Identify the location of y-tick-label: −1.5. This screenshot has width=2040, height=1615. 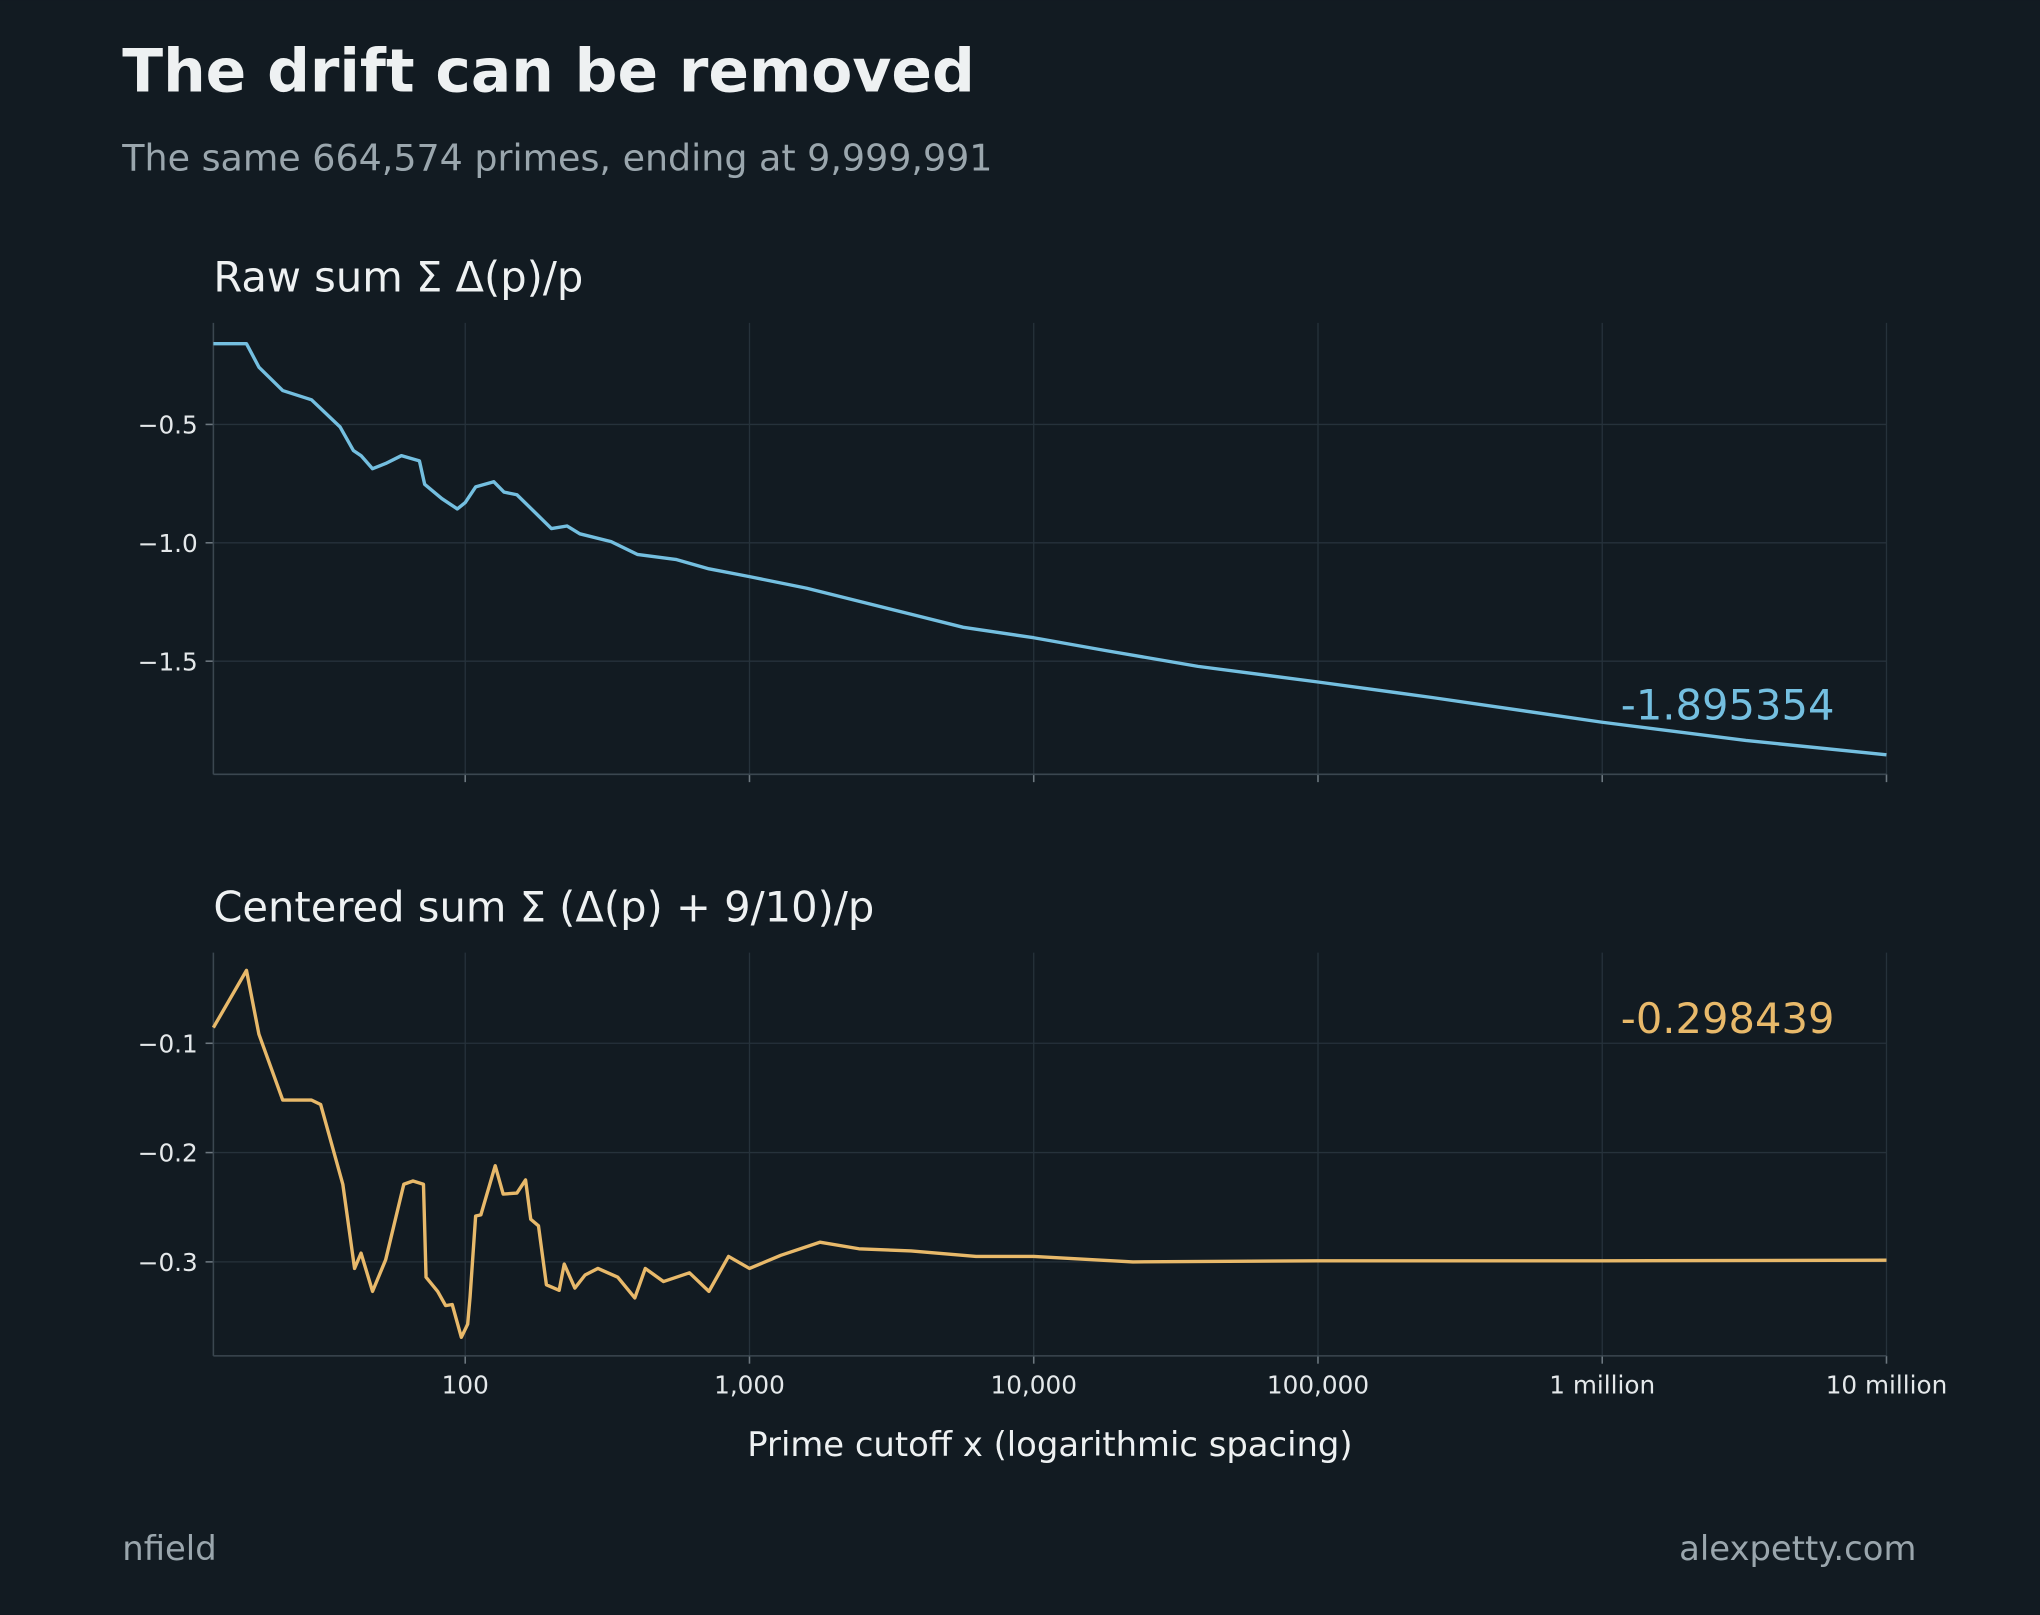
(168, 661).